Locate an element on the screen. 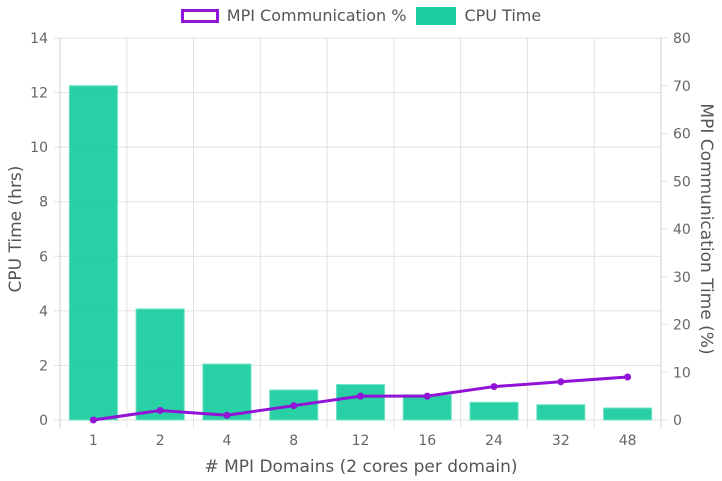 The image size is (722, 481). line-series-swatch-icon is located at coordinates (199, 15).